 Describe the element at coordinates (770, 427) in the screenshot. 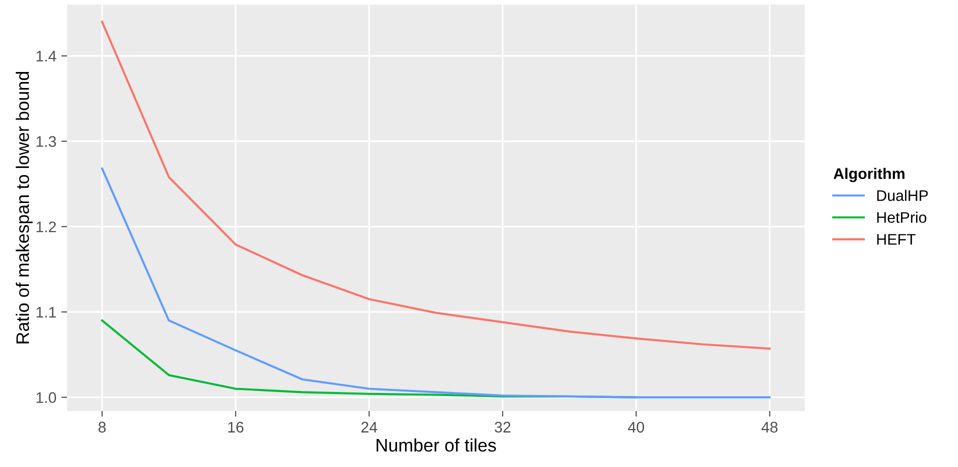

I see `x-tick-label: 48` at that location.